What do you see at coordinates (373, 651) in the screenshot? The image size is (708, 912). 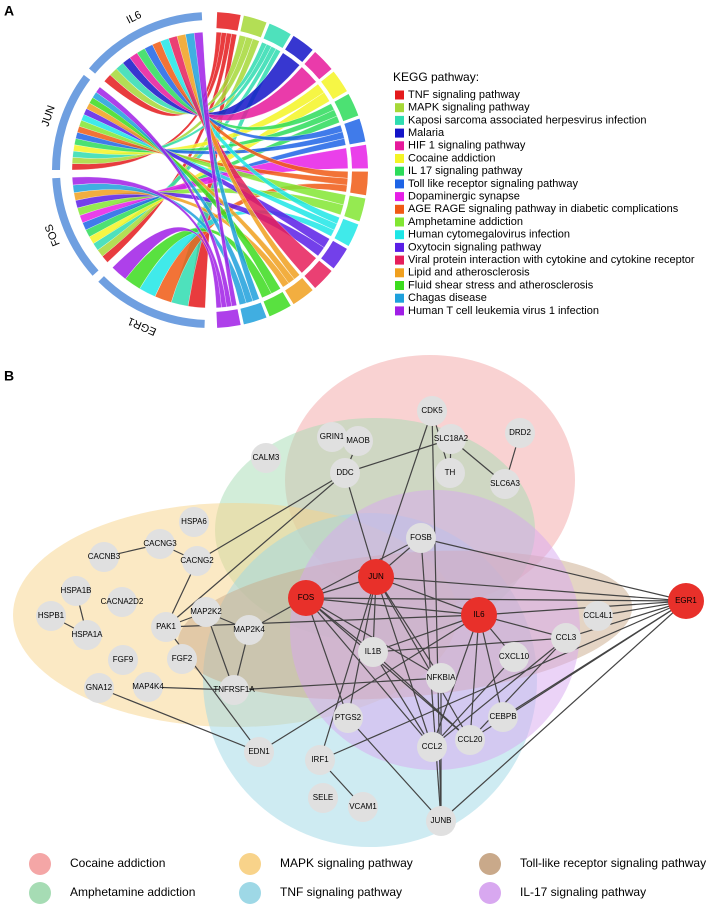 I see `node-label: IL1B` at bounding box center [373, 651].